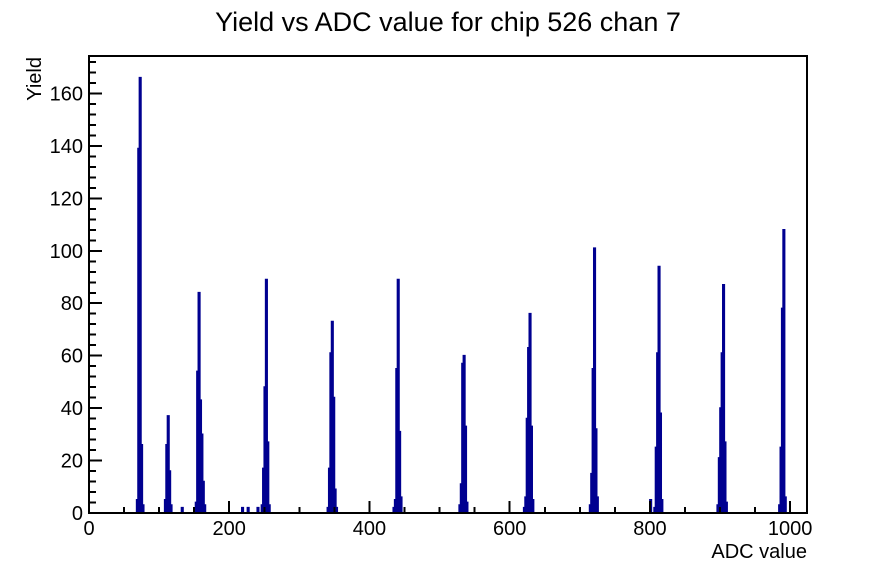 This screenshot has width=896, height=572. I want to click on y-tick-label: 160, so click(66, 94).